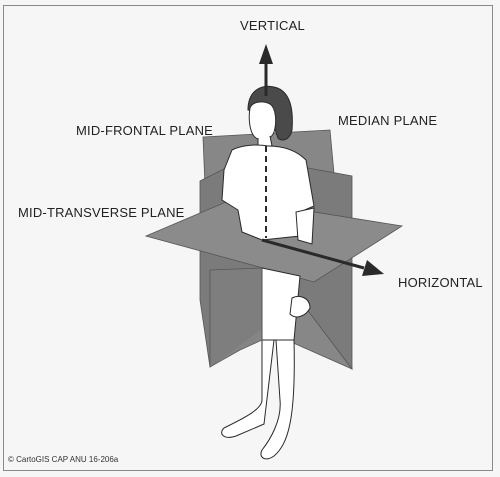 This screenshot has width=500, height=477. I want to click on vertical-axis-arrowhead, so click(266, 54).